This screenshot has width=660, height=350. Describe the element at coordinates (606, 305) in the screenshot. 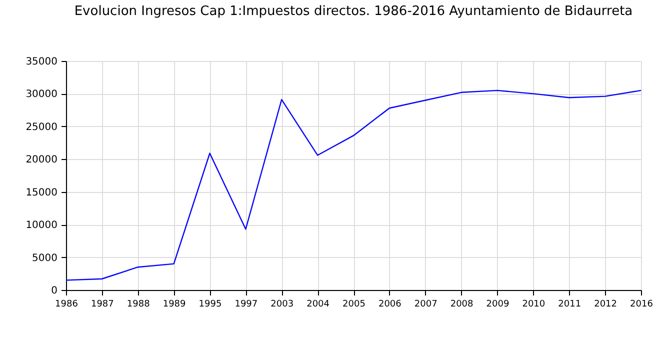

I see `x-tick-label: 2012` at that location.